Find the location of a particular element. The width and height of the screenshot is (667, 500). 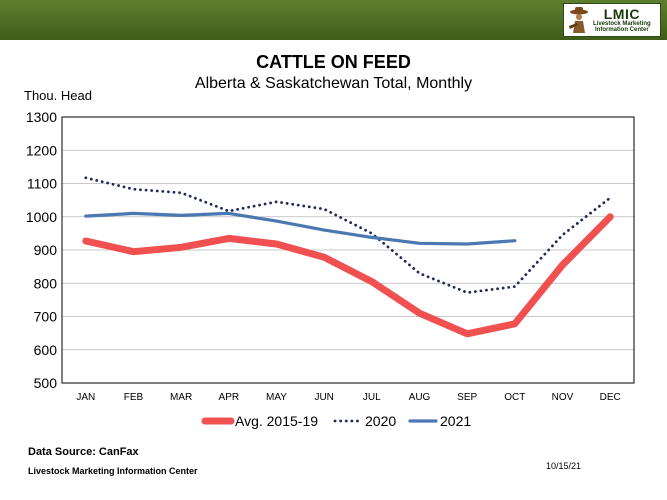

logo-name: LMIC is located at coordinates (621, 13).